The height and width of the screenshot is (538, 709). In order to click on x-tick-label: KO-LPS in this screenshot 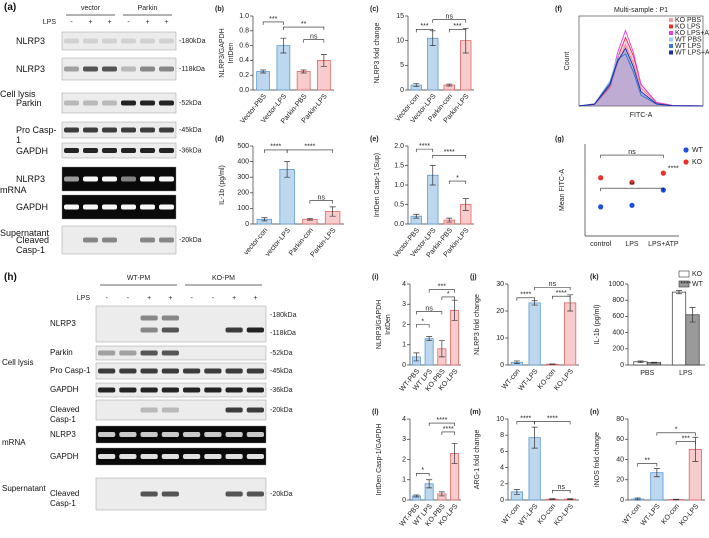, I will do `click(564, 380)`.